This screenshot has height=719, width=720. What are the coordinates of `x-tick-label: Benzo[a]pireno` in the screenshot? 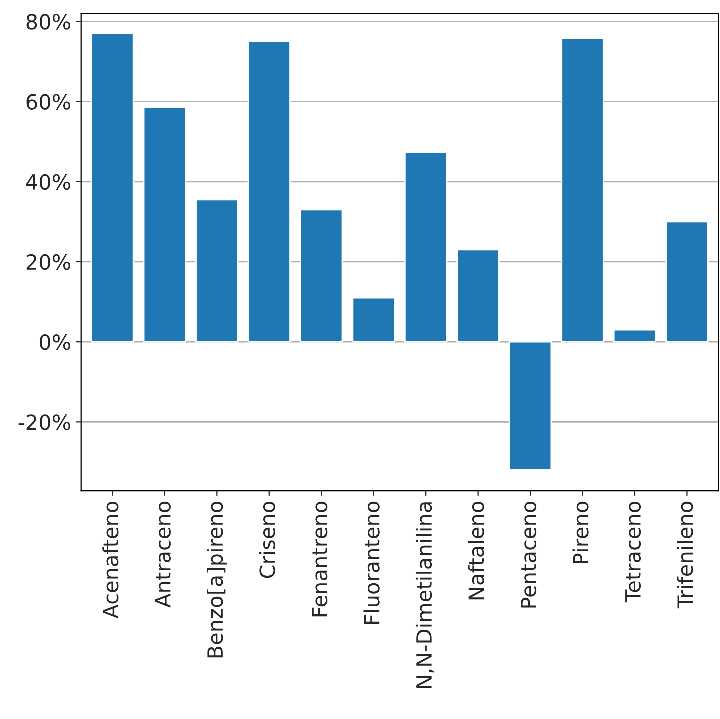 It's located at (217, 580).